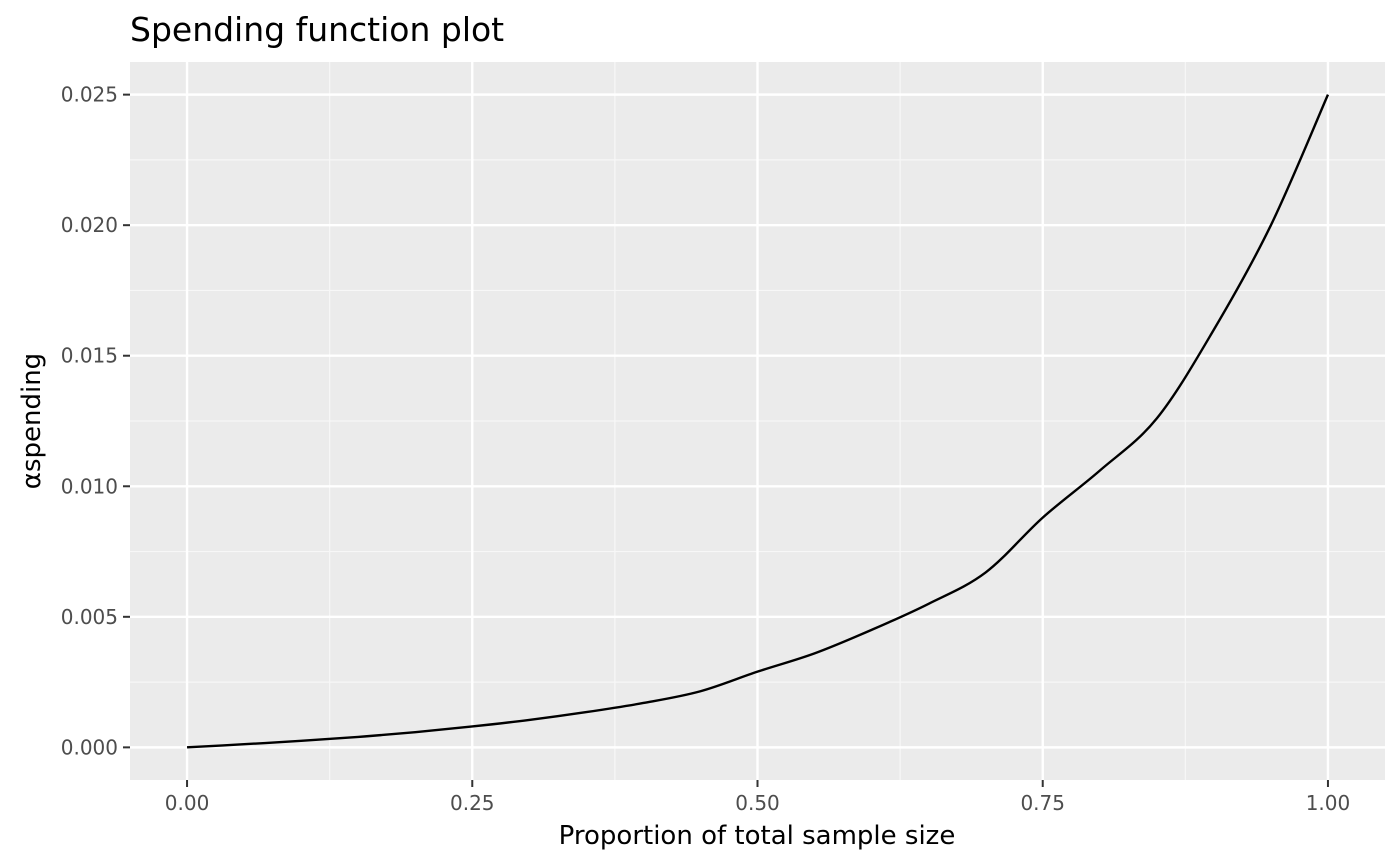 This screenshot has height=866, width=1400. Describe the element at coordinates (757, 803) in the screenshot. I see `x-tick-label: 0.50` at that location.